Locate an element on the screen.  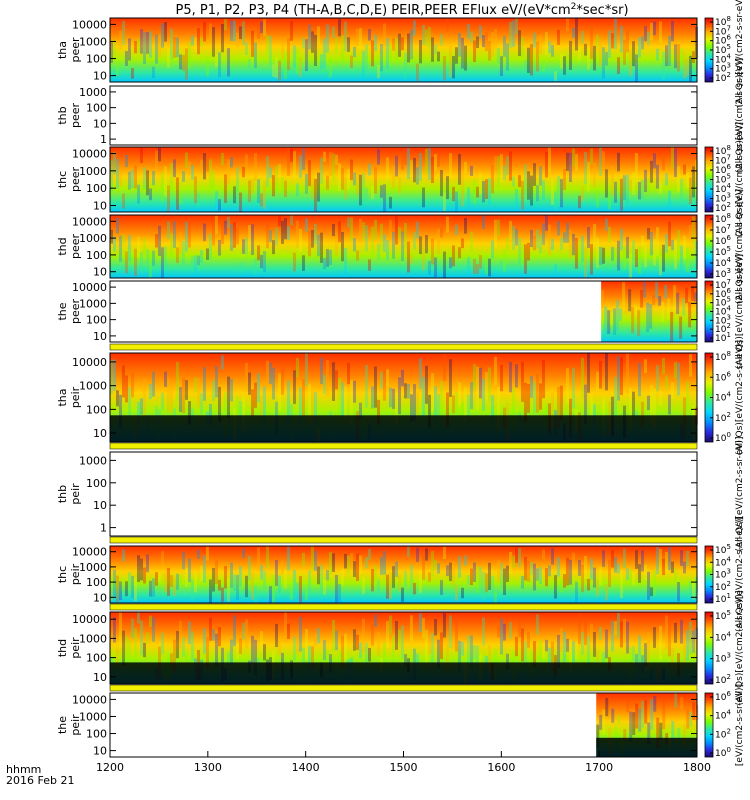
x-axis: 1200 1300 1400 1500 1600 1700 1800 is located at coordinates (403, 762).